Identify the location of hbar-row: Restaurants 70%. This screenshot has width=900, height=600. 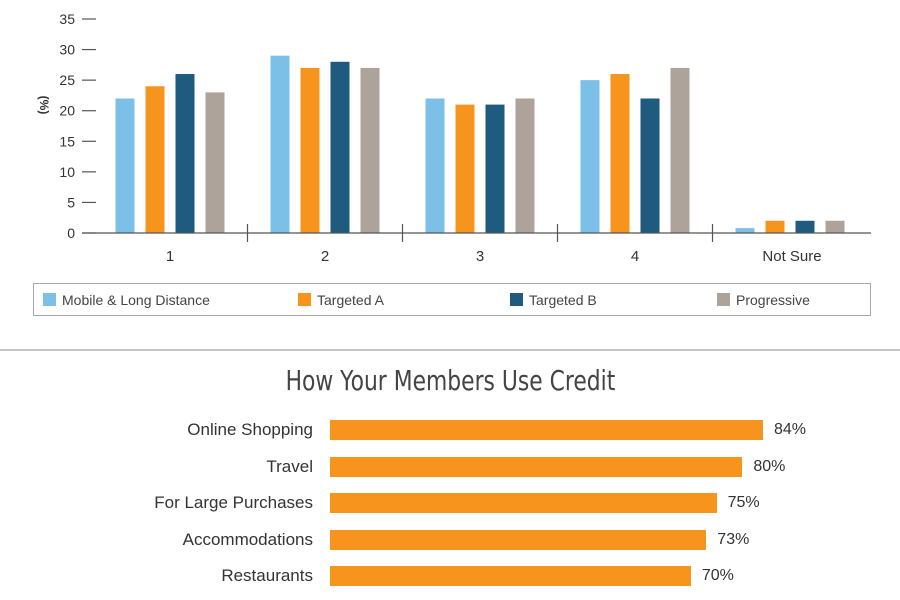
(450, 576).